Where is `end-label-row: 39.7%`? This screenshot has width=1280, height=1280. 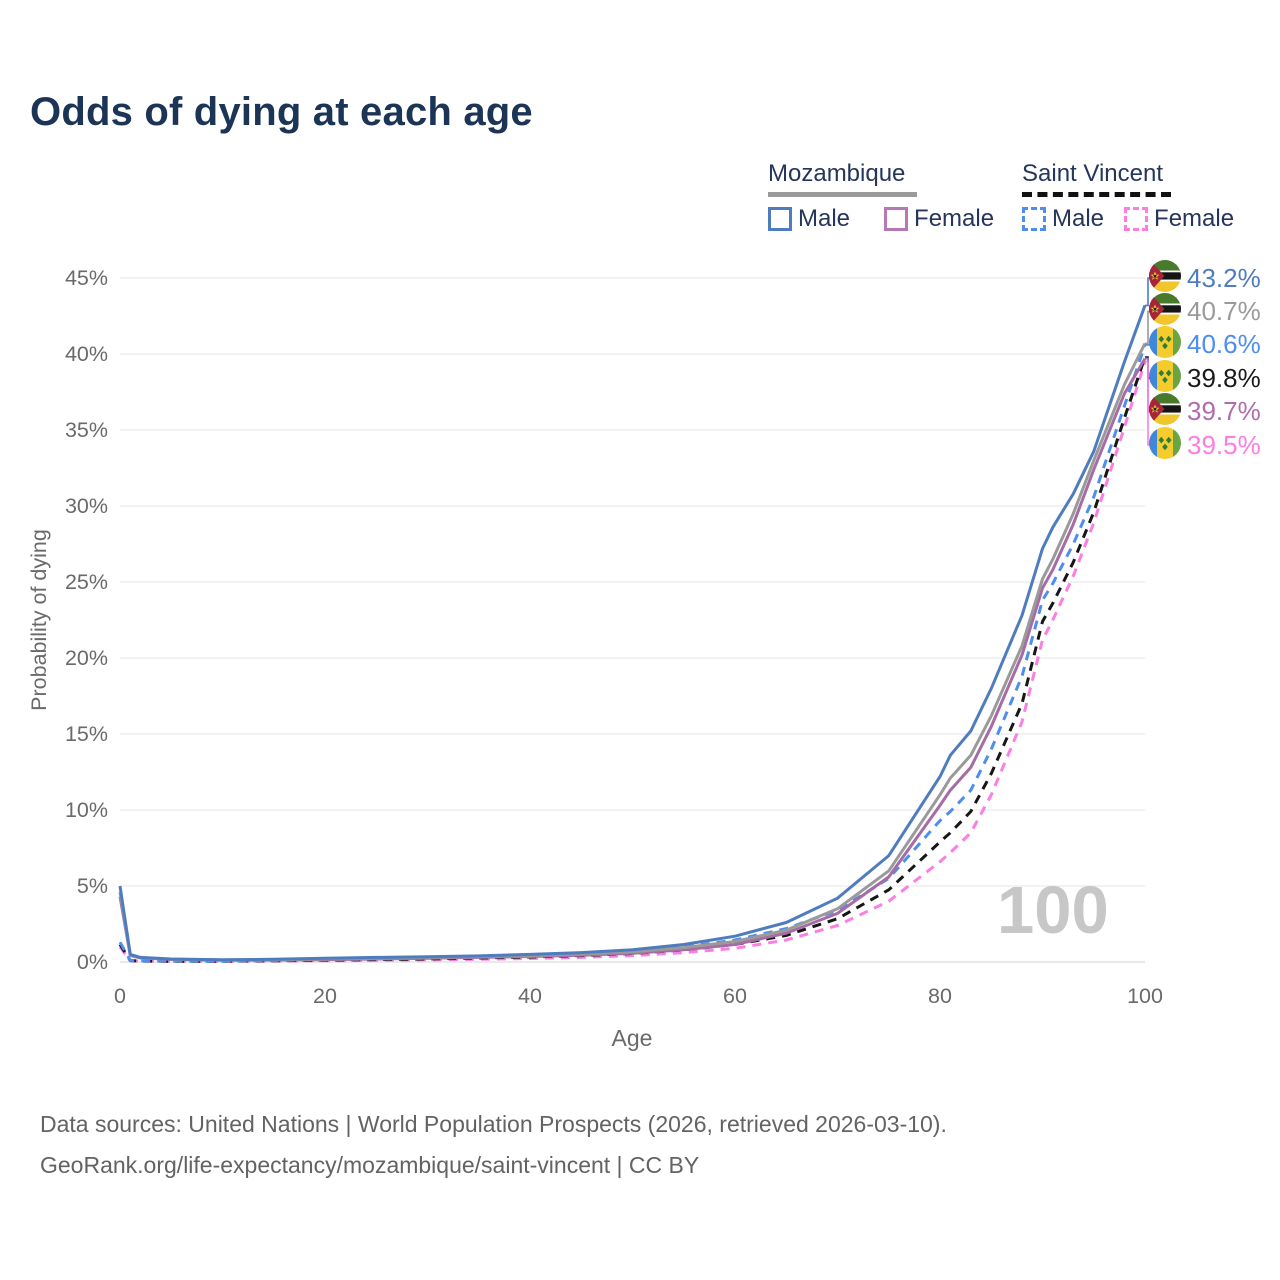 end-label-row: 39.7% is located at coordinates (1205, 411).